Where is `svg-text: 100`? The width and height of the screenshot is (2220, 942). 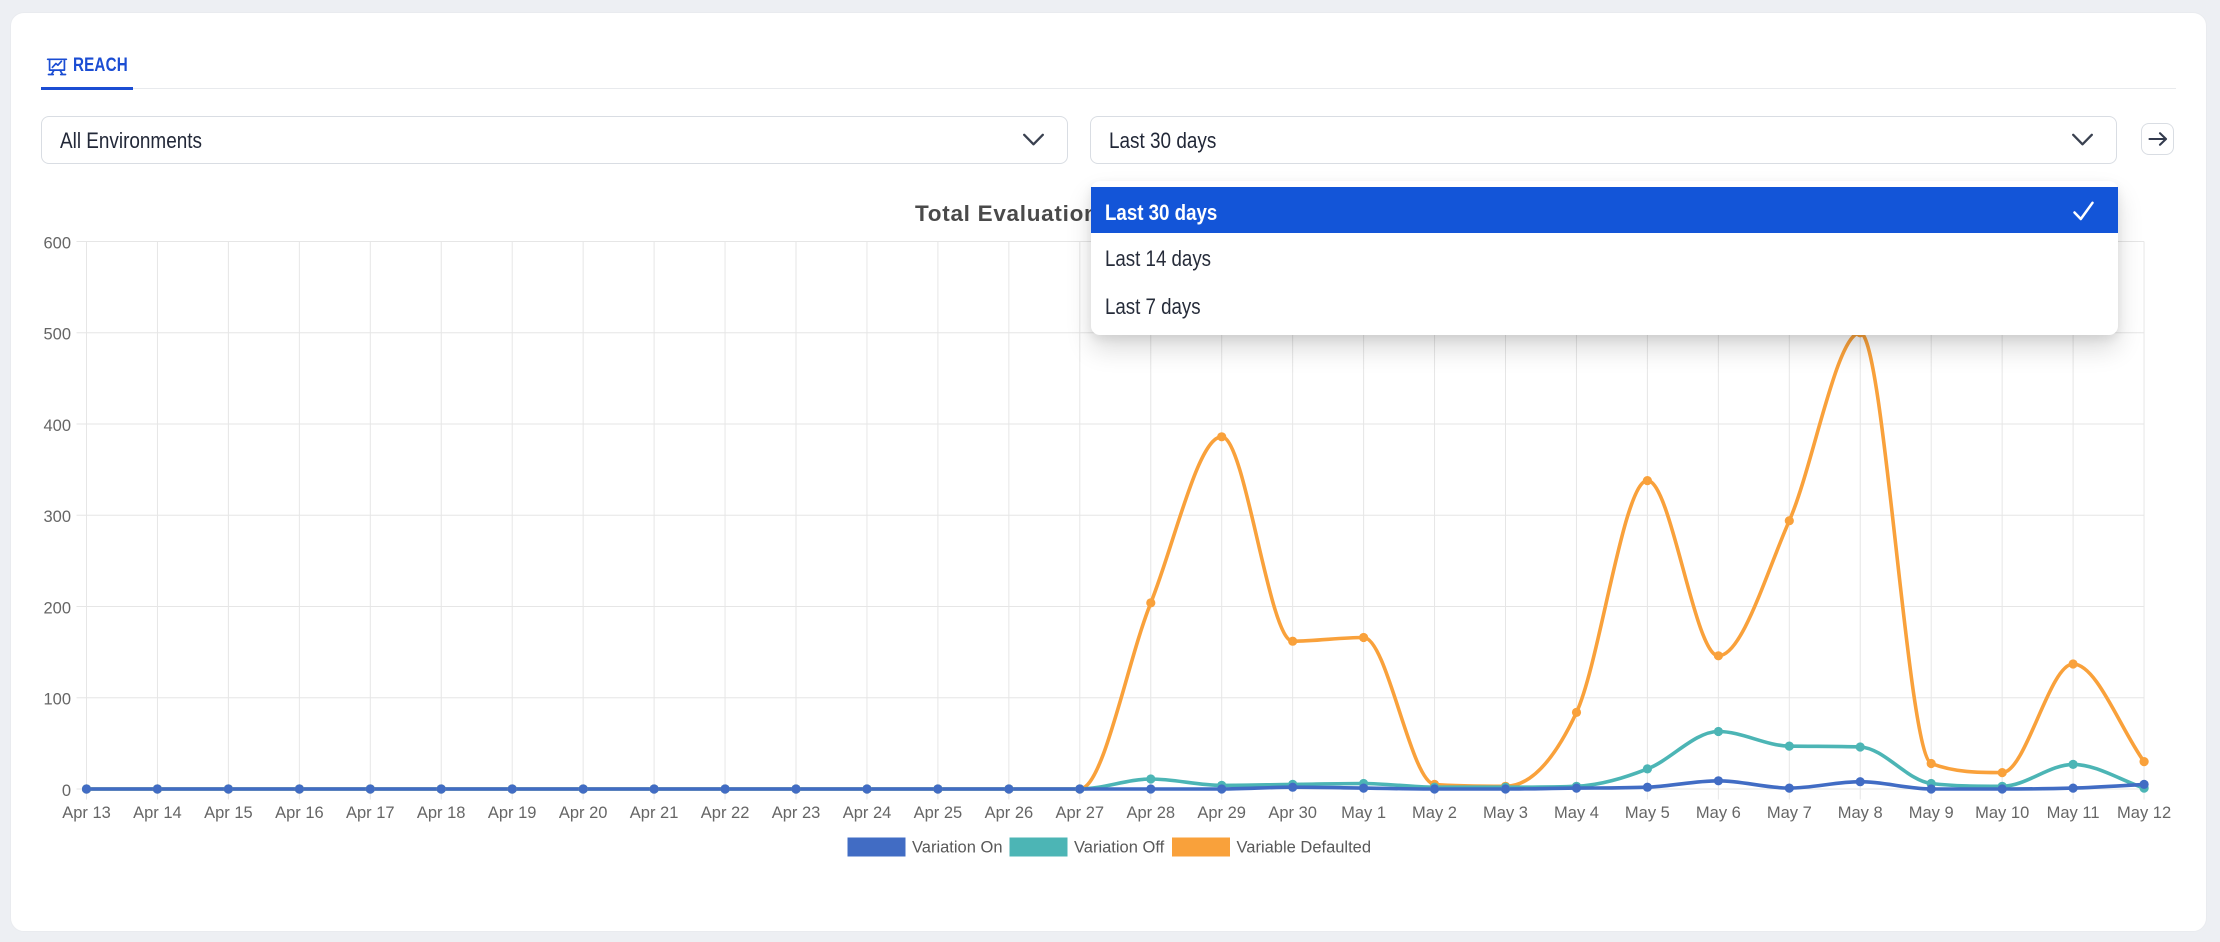 svg-text: 100 is located at coordinates (57, 700).